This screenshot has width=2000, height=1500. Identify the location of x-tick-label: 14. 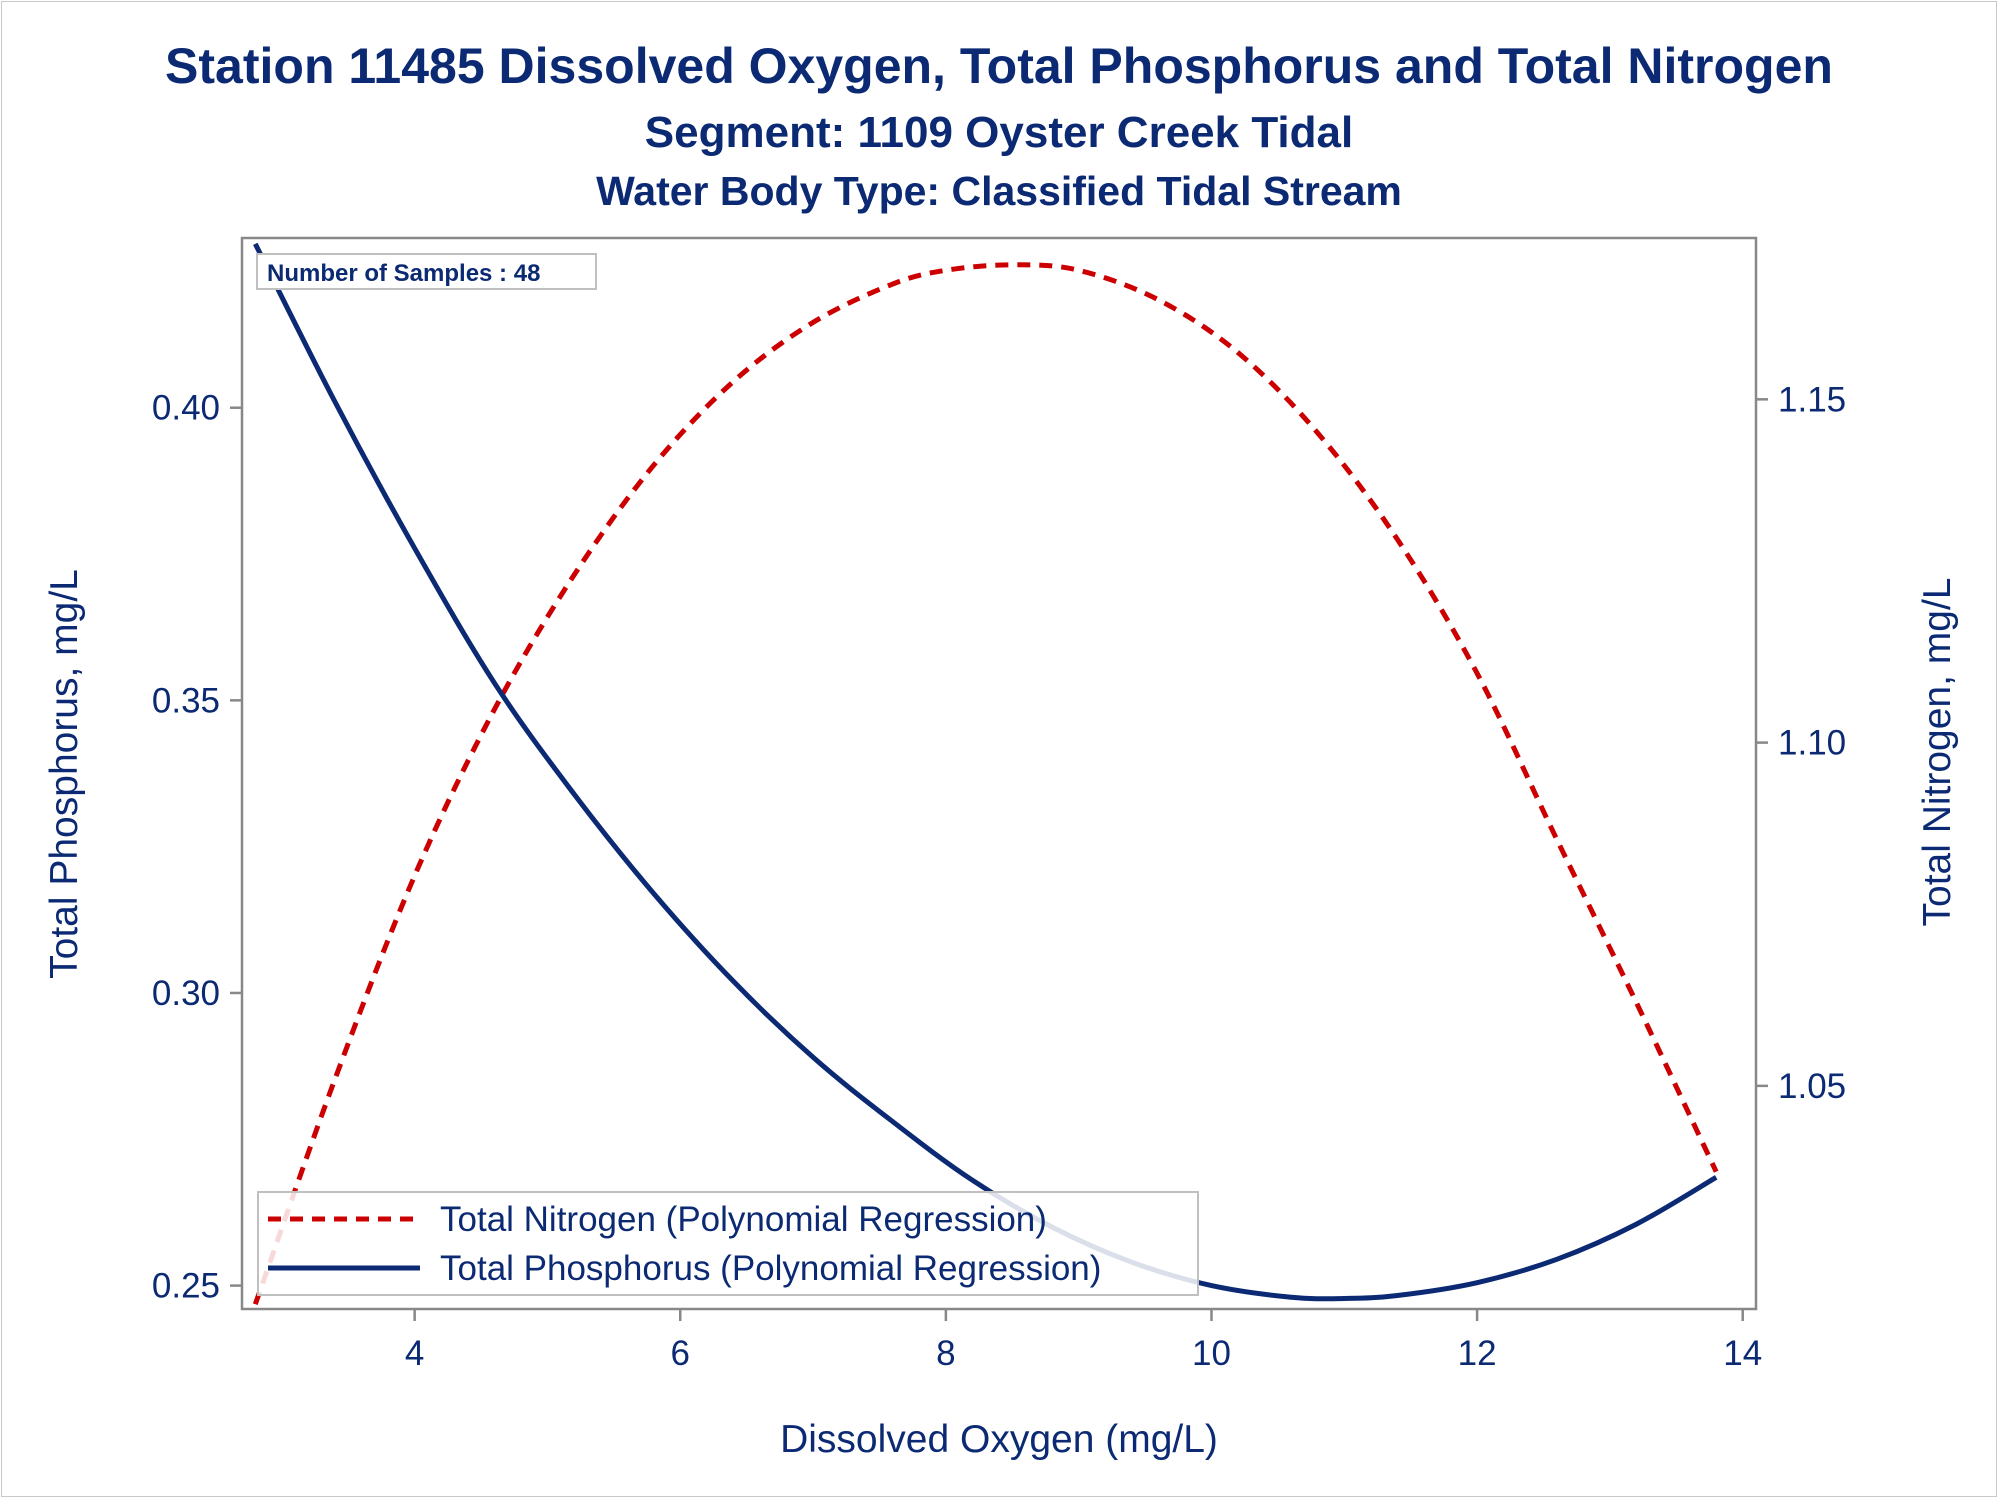
(1742, 1353).